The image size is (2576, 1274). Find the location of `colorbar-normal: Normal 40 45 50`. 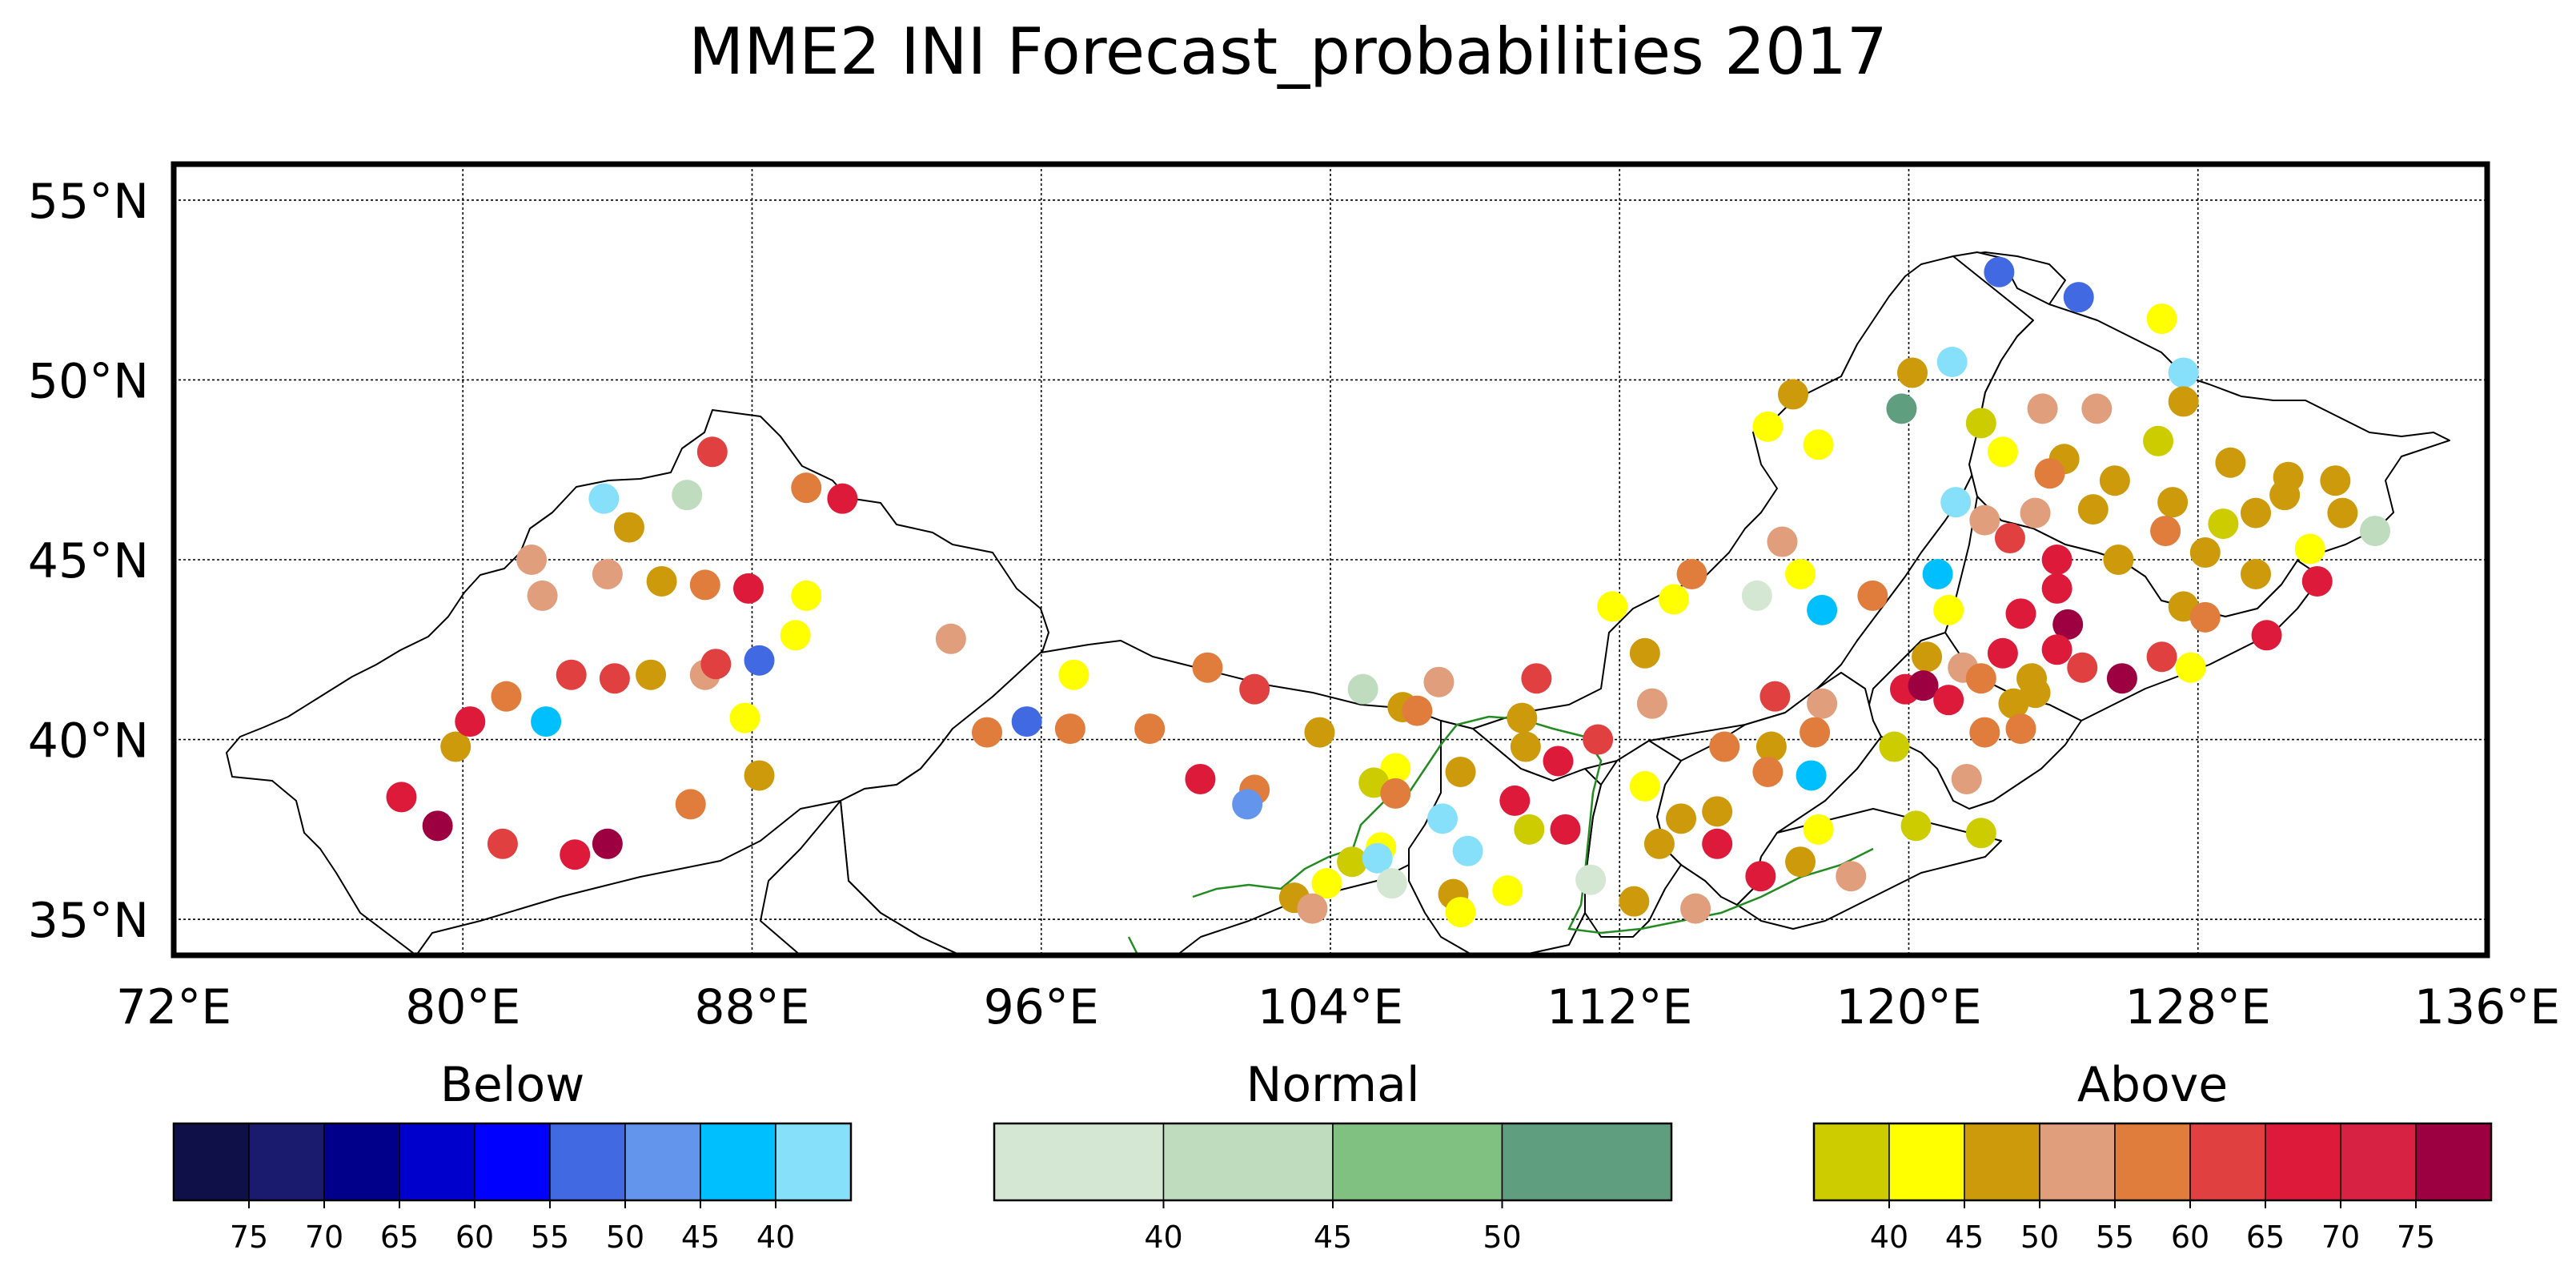

colorbar-normal: Normal 40 45 50 is located at coordinates (1333, 1156).